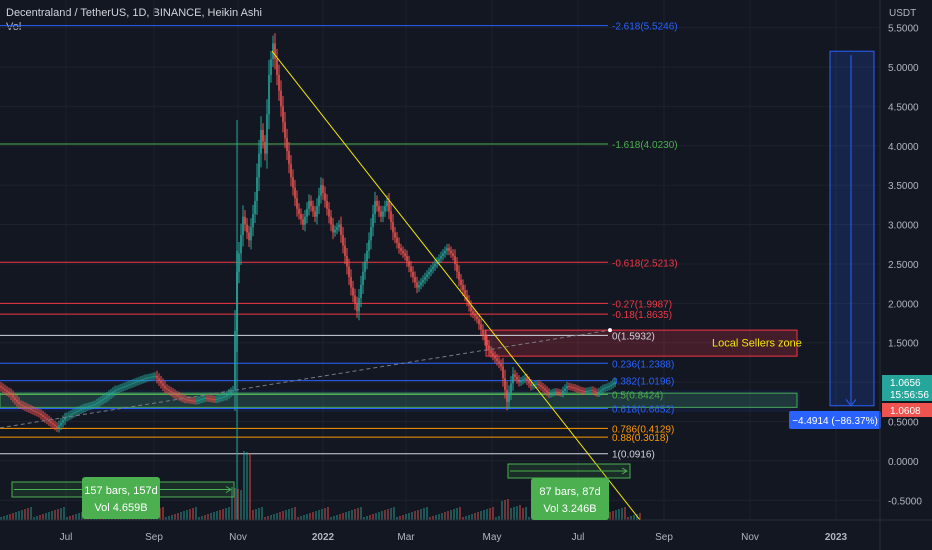  I want to click on last-price-badge, so click(907, 388).